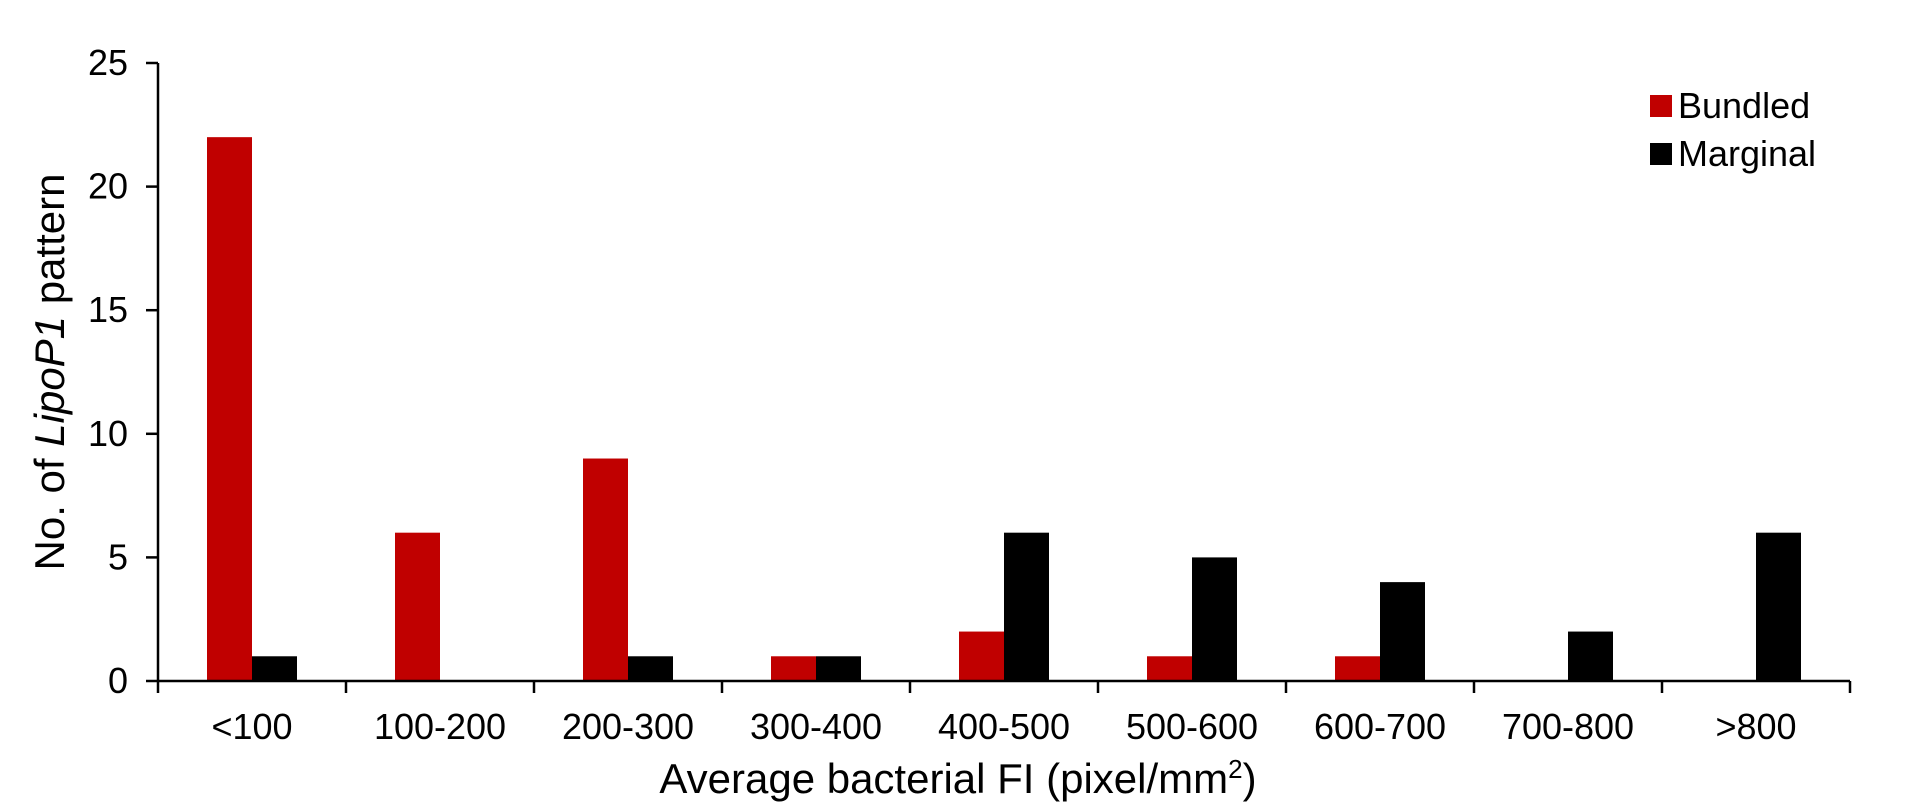  Describe the element at coordinates (816, 726) in the screenshot. I see `x-tick-label: 300-400` at that location.